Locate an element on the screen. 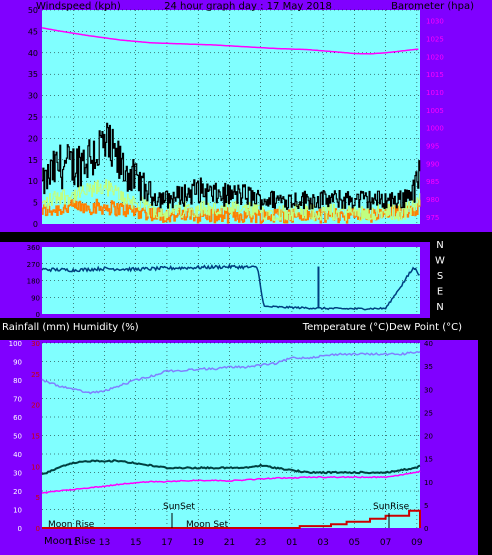  ticks-rain-left: 0 5 10 15 20 25 30 is located at coordinates (35, 436).